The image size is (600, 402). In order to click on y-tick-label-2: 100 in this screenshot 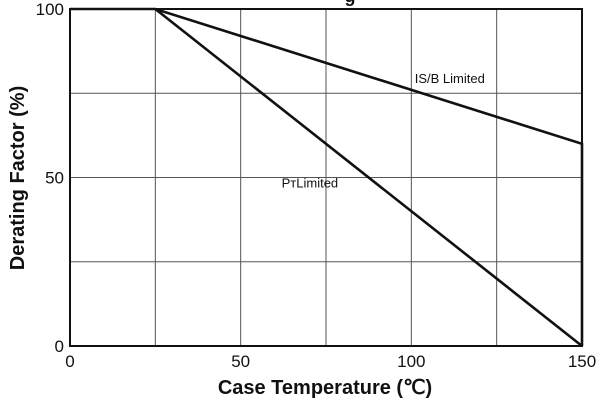, I will do `click(50, 9)`.